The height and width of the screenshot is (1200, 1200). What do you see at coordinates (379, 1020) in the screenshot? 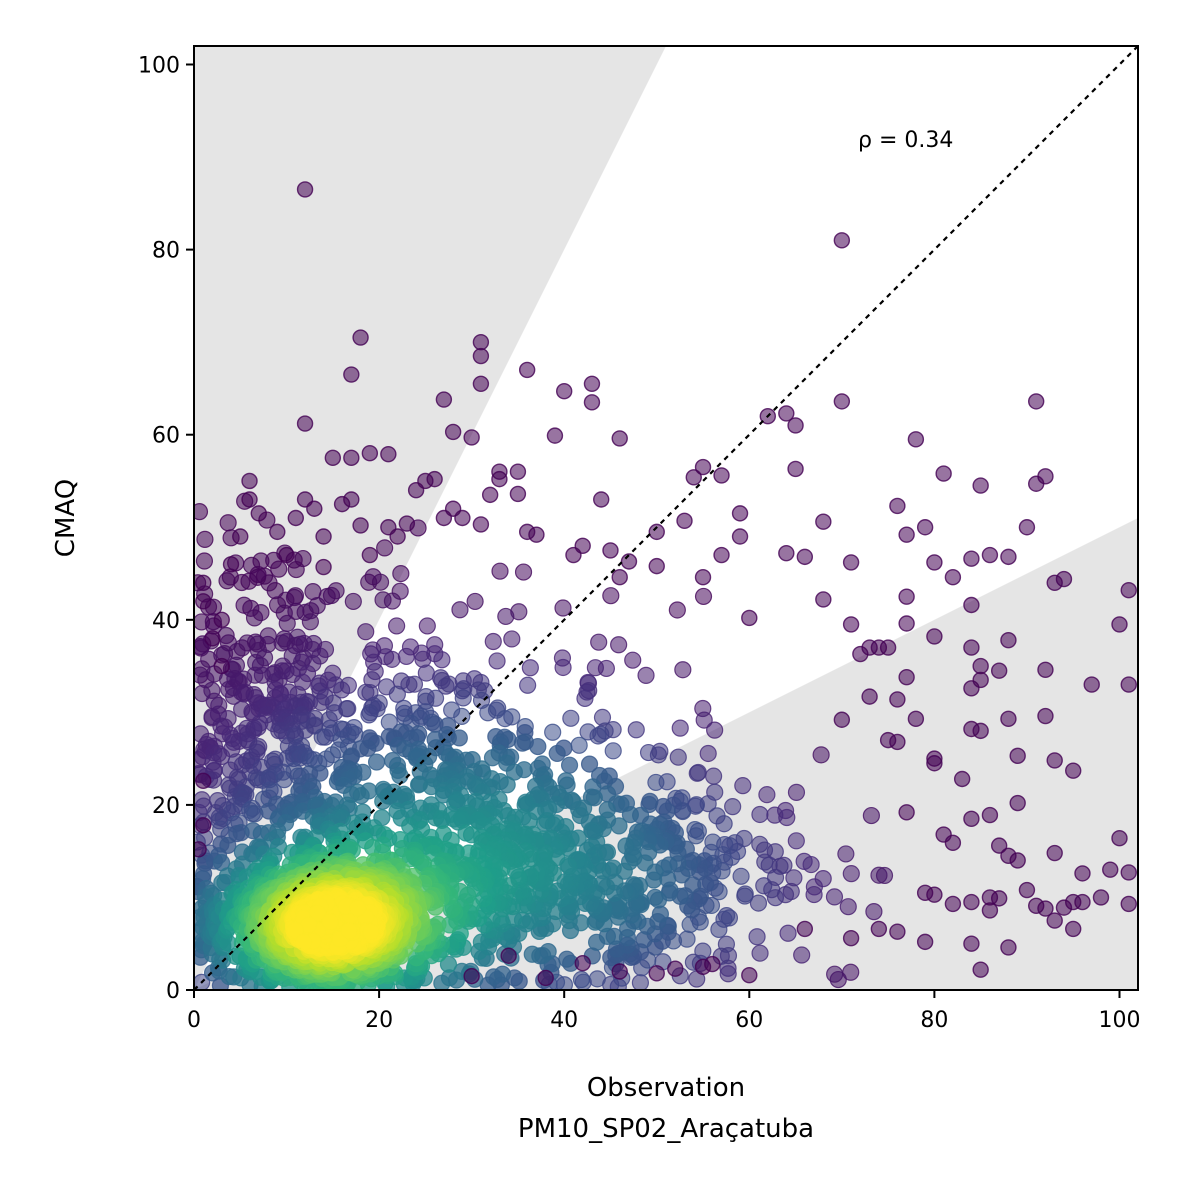
I see `x-tick-label: 20` at bounding box center [379, 1020].